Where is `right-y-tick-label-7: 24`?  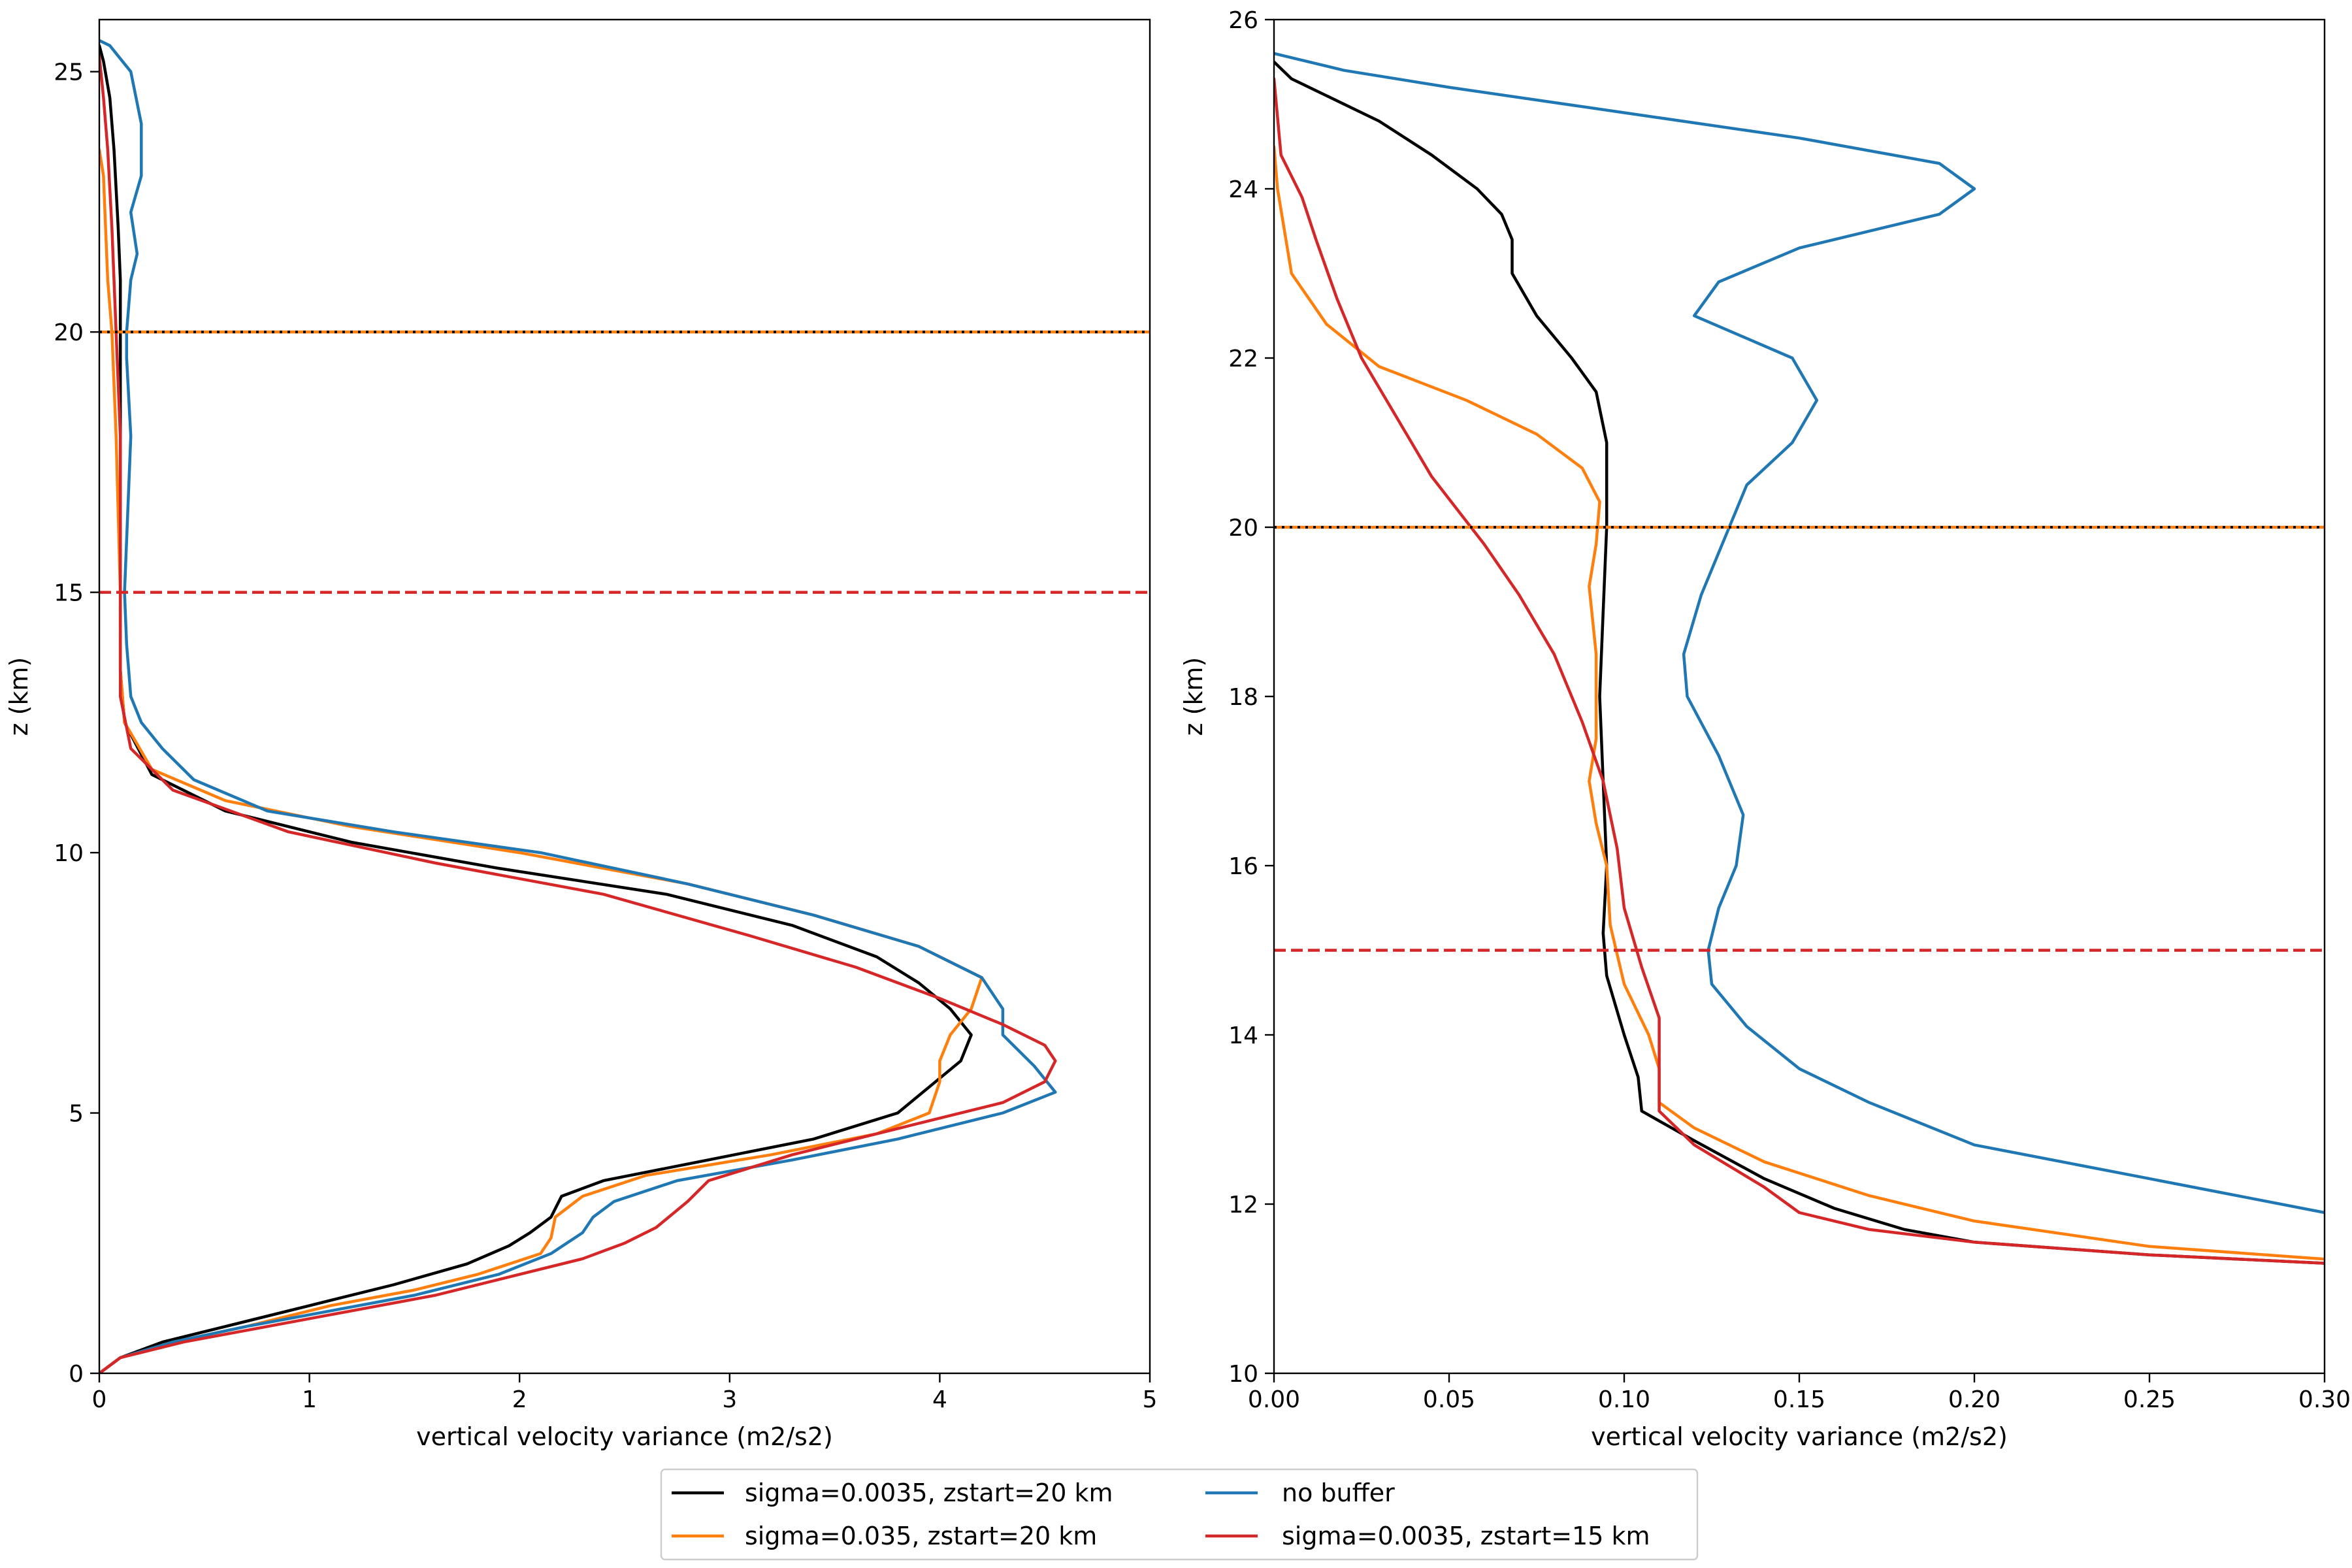 right-y-tick-label-7: 24 is located at coordinates (1243, 189).